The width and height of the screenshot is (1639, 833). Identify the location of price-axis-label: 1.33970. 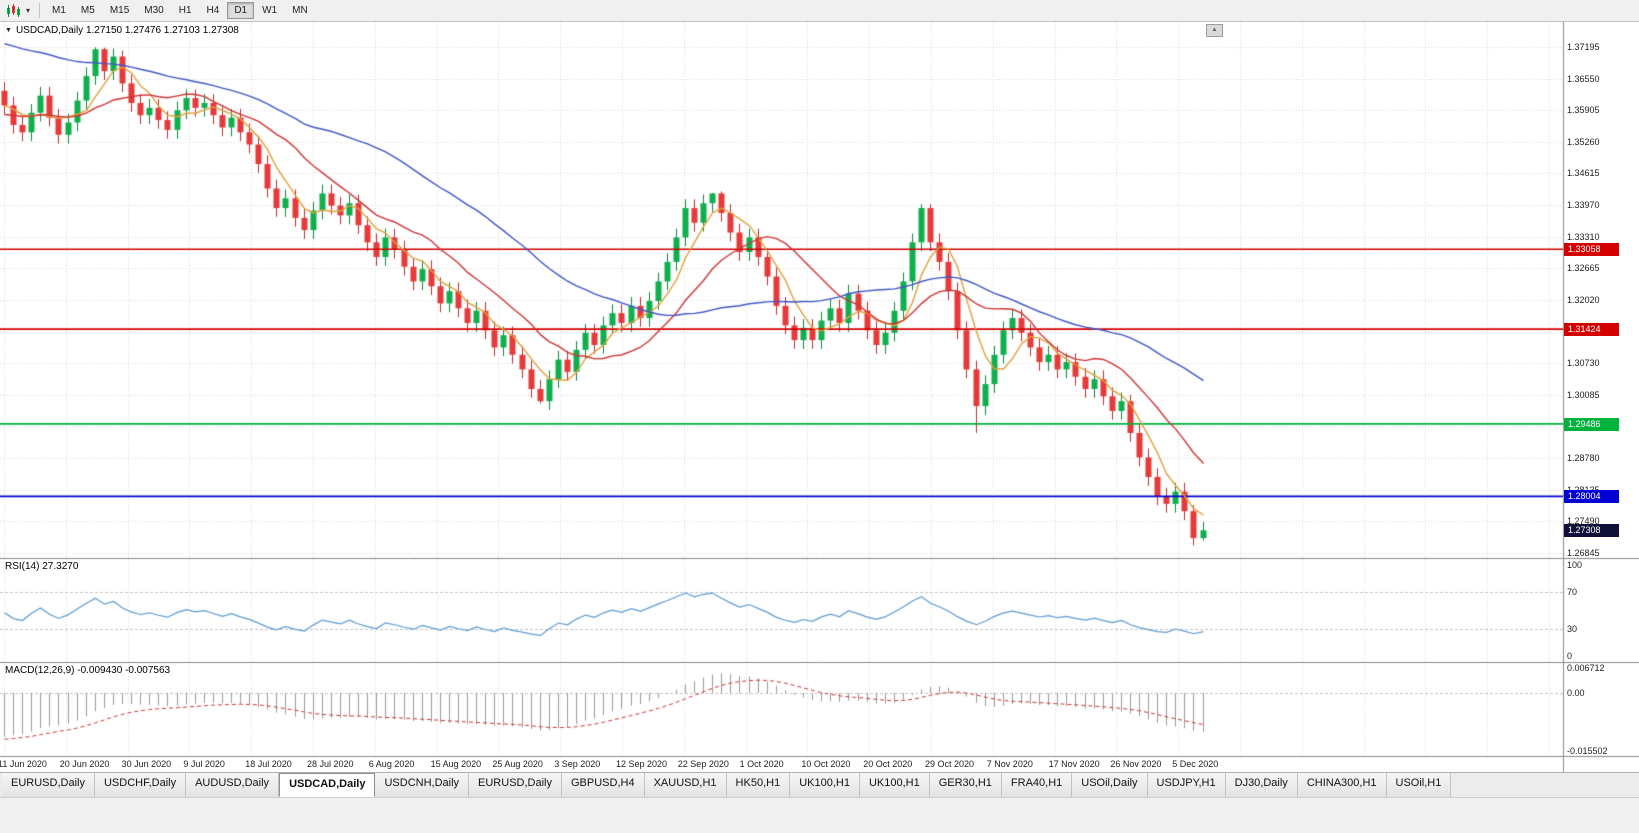
(1583, 204).